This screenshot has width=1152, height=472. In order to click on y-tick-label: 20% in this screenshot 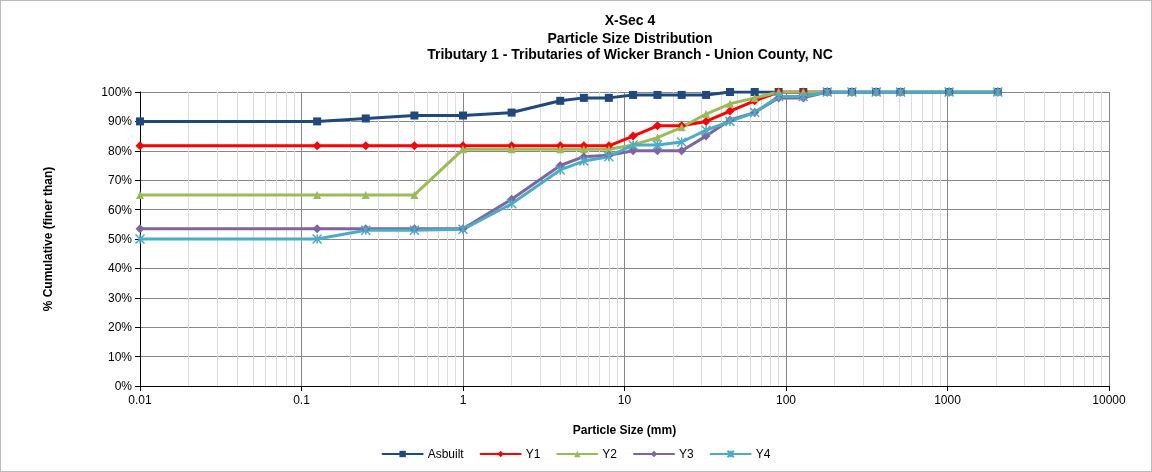, I will do `click(120, 327)`.